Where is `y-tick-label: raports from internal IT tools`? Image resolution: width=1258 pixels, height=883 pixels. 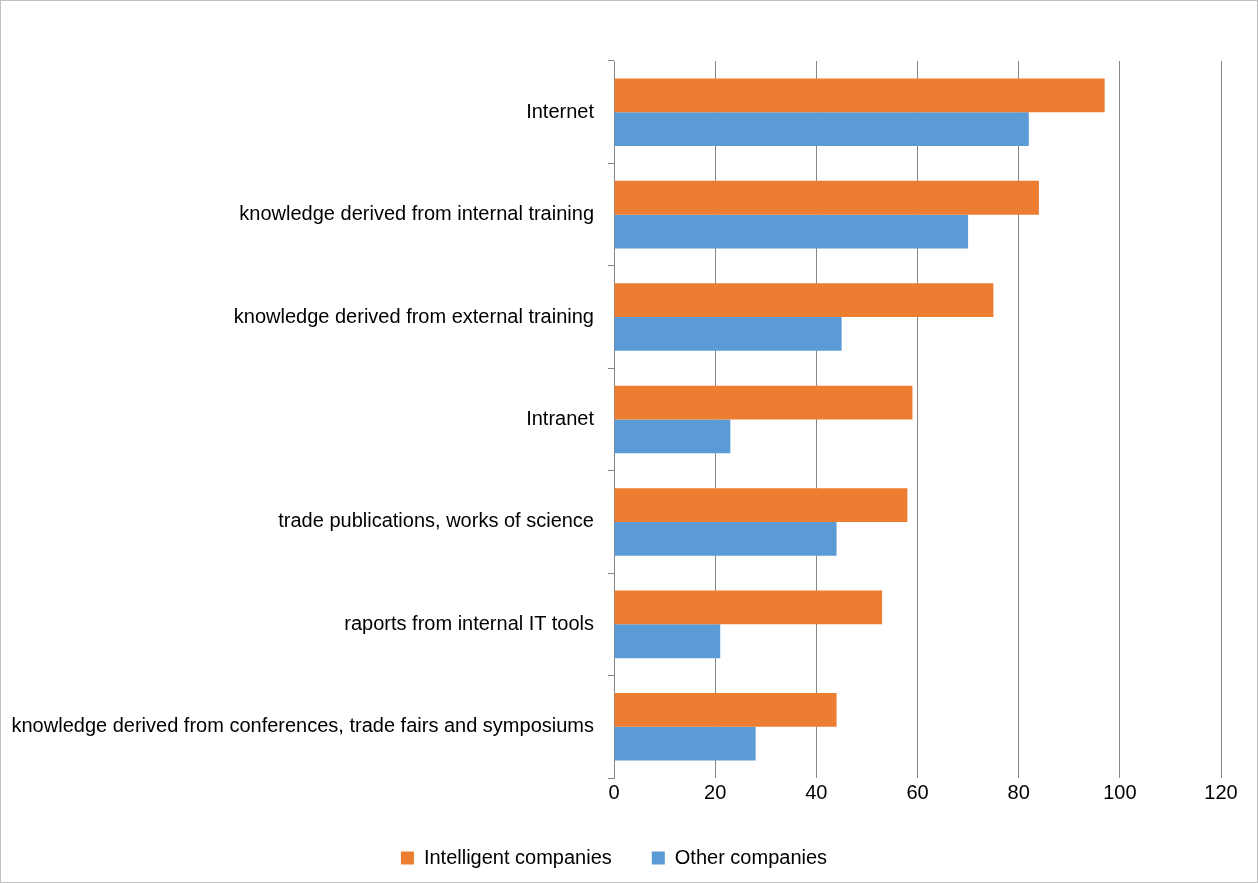
y-tick-label: raports from internal IT tools is located at coordinates (469, 622).